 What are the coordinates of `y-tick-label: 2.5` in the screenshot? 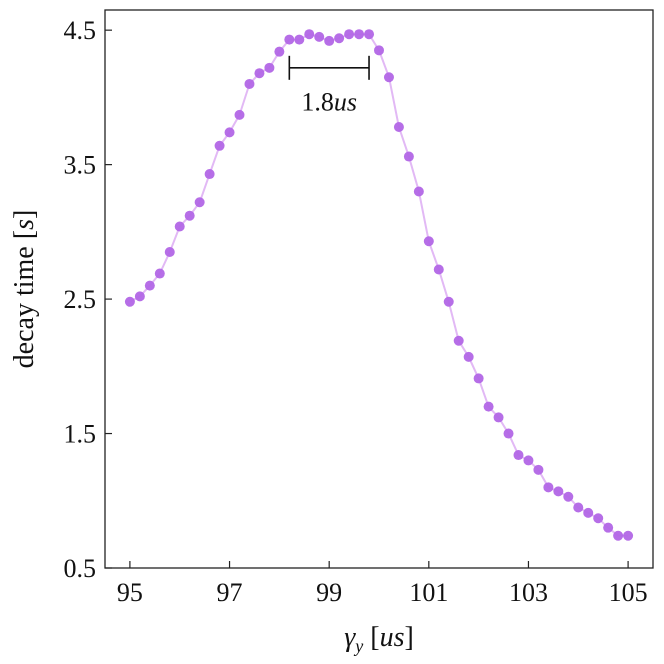 It's located at (80, 299).